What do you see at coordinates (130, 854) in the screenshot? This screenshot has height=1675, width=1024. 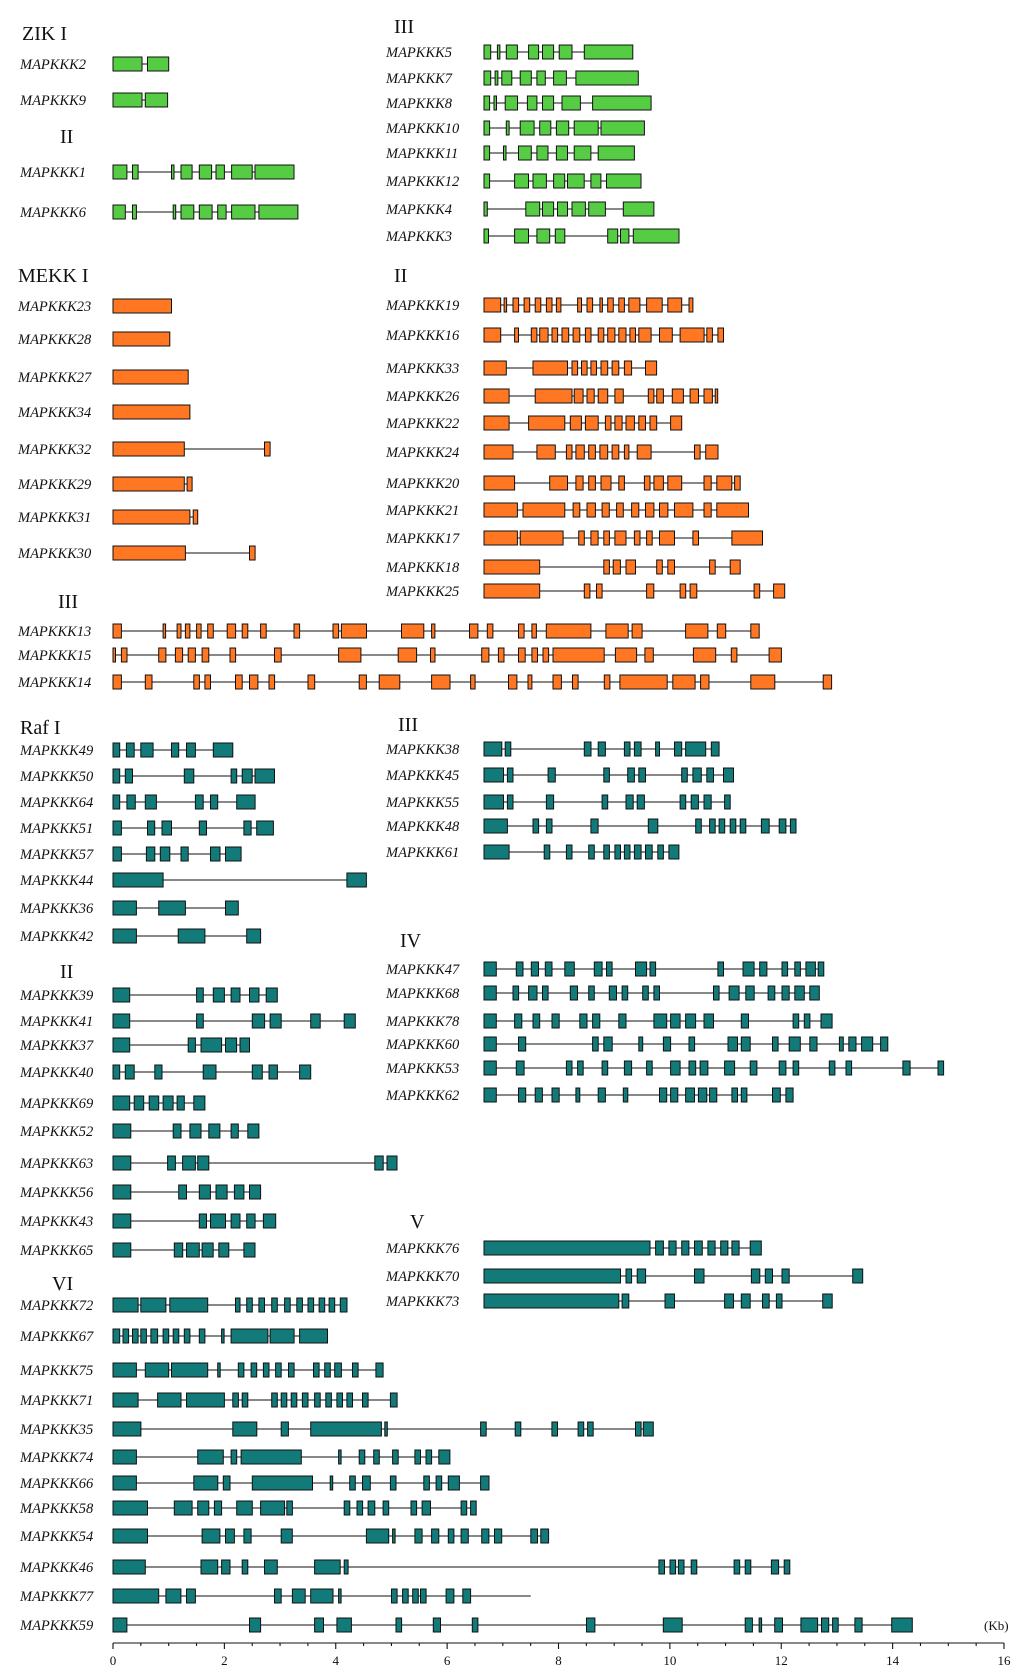 I see `gene-mapkkk57: MAPKKK57` at bounding box center [130, 854].